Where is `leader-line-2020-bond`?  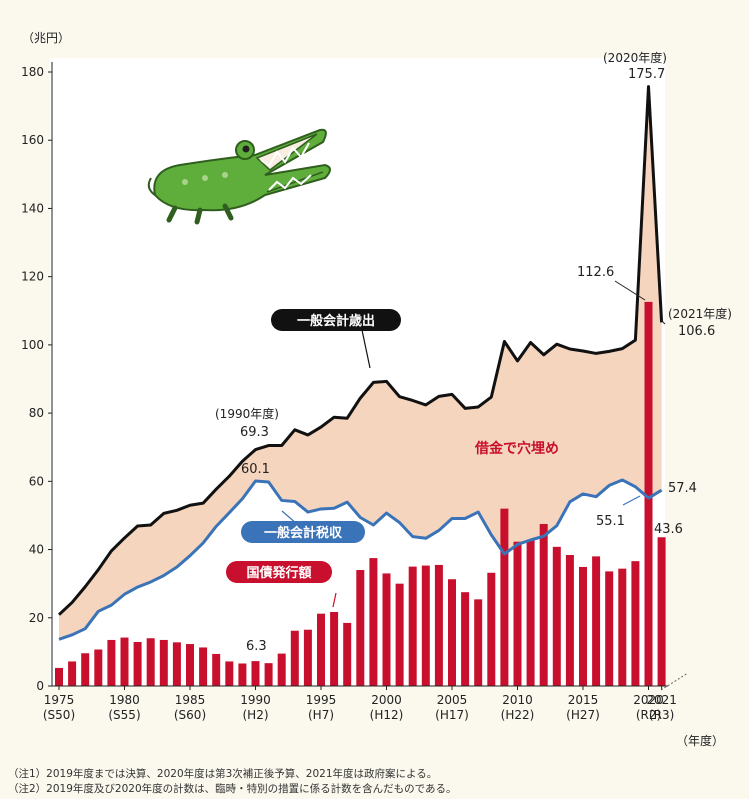
leader-line-2020-bond is located at coordinates (630, 290).